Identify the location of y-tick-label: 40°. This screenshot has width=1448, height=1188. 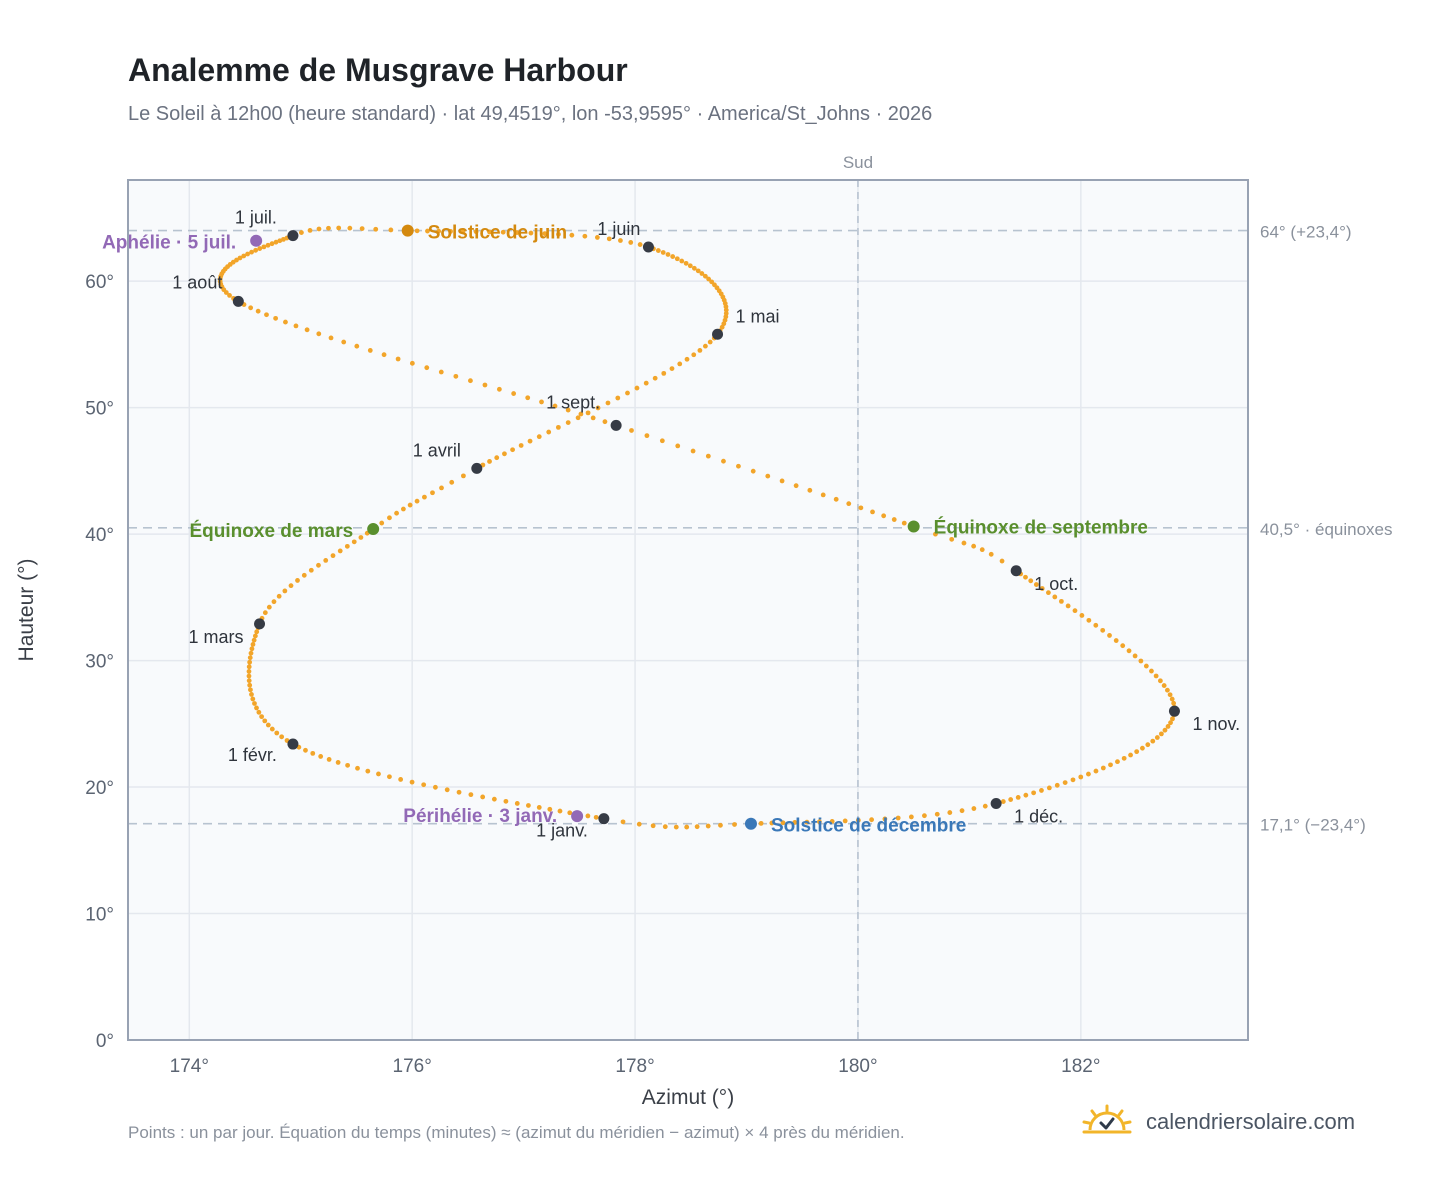
(99, 535).